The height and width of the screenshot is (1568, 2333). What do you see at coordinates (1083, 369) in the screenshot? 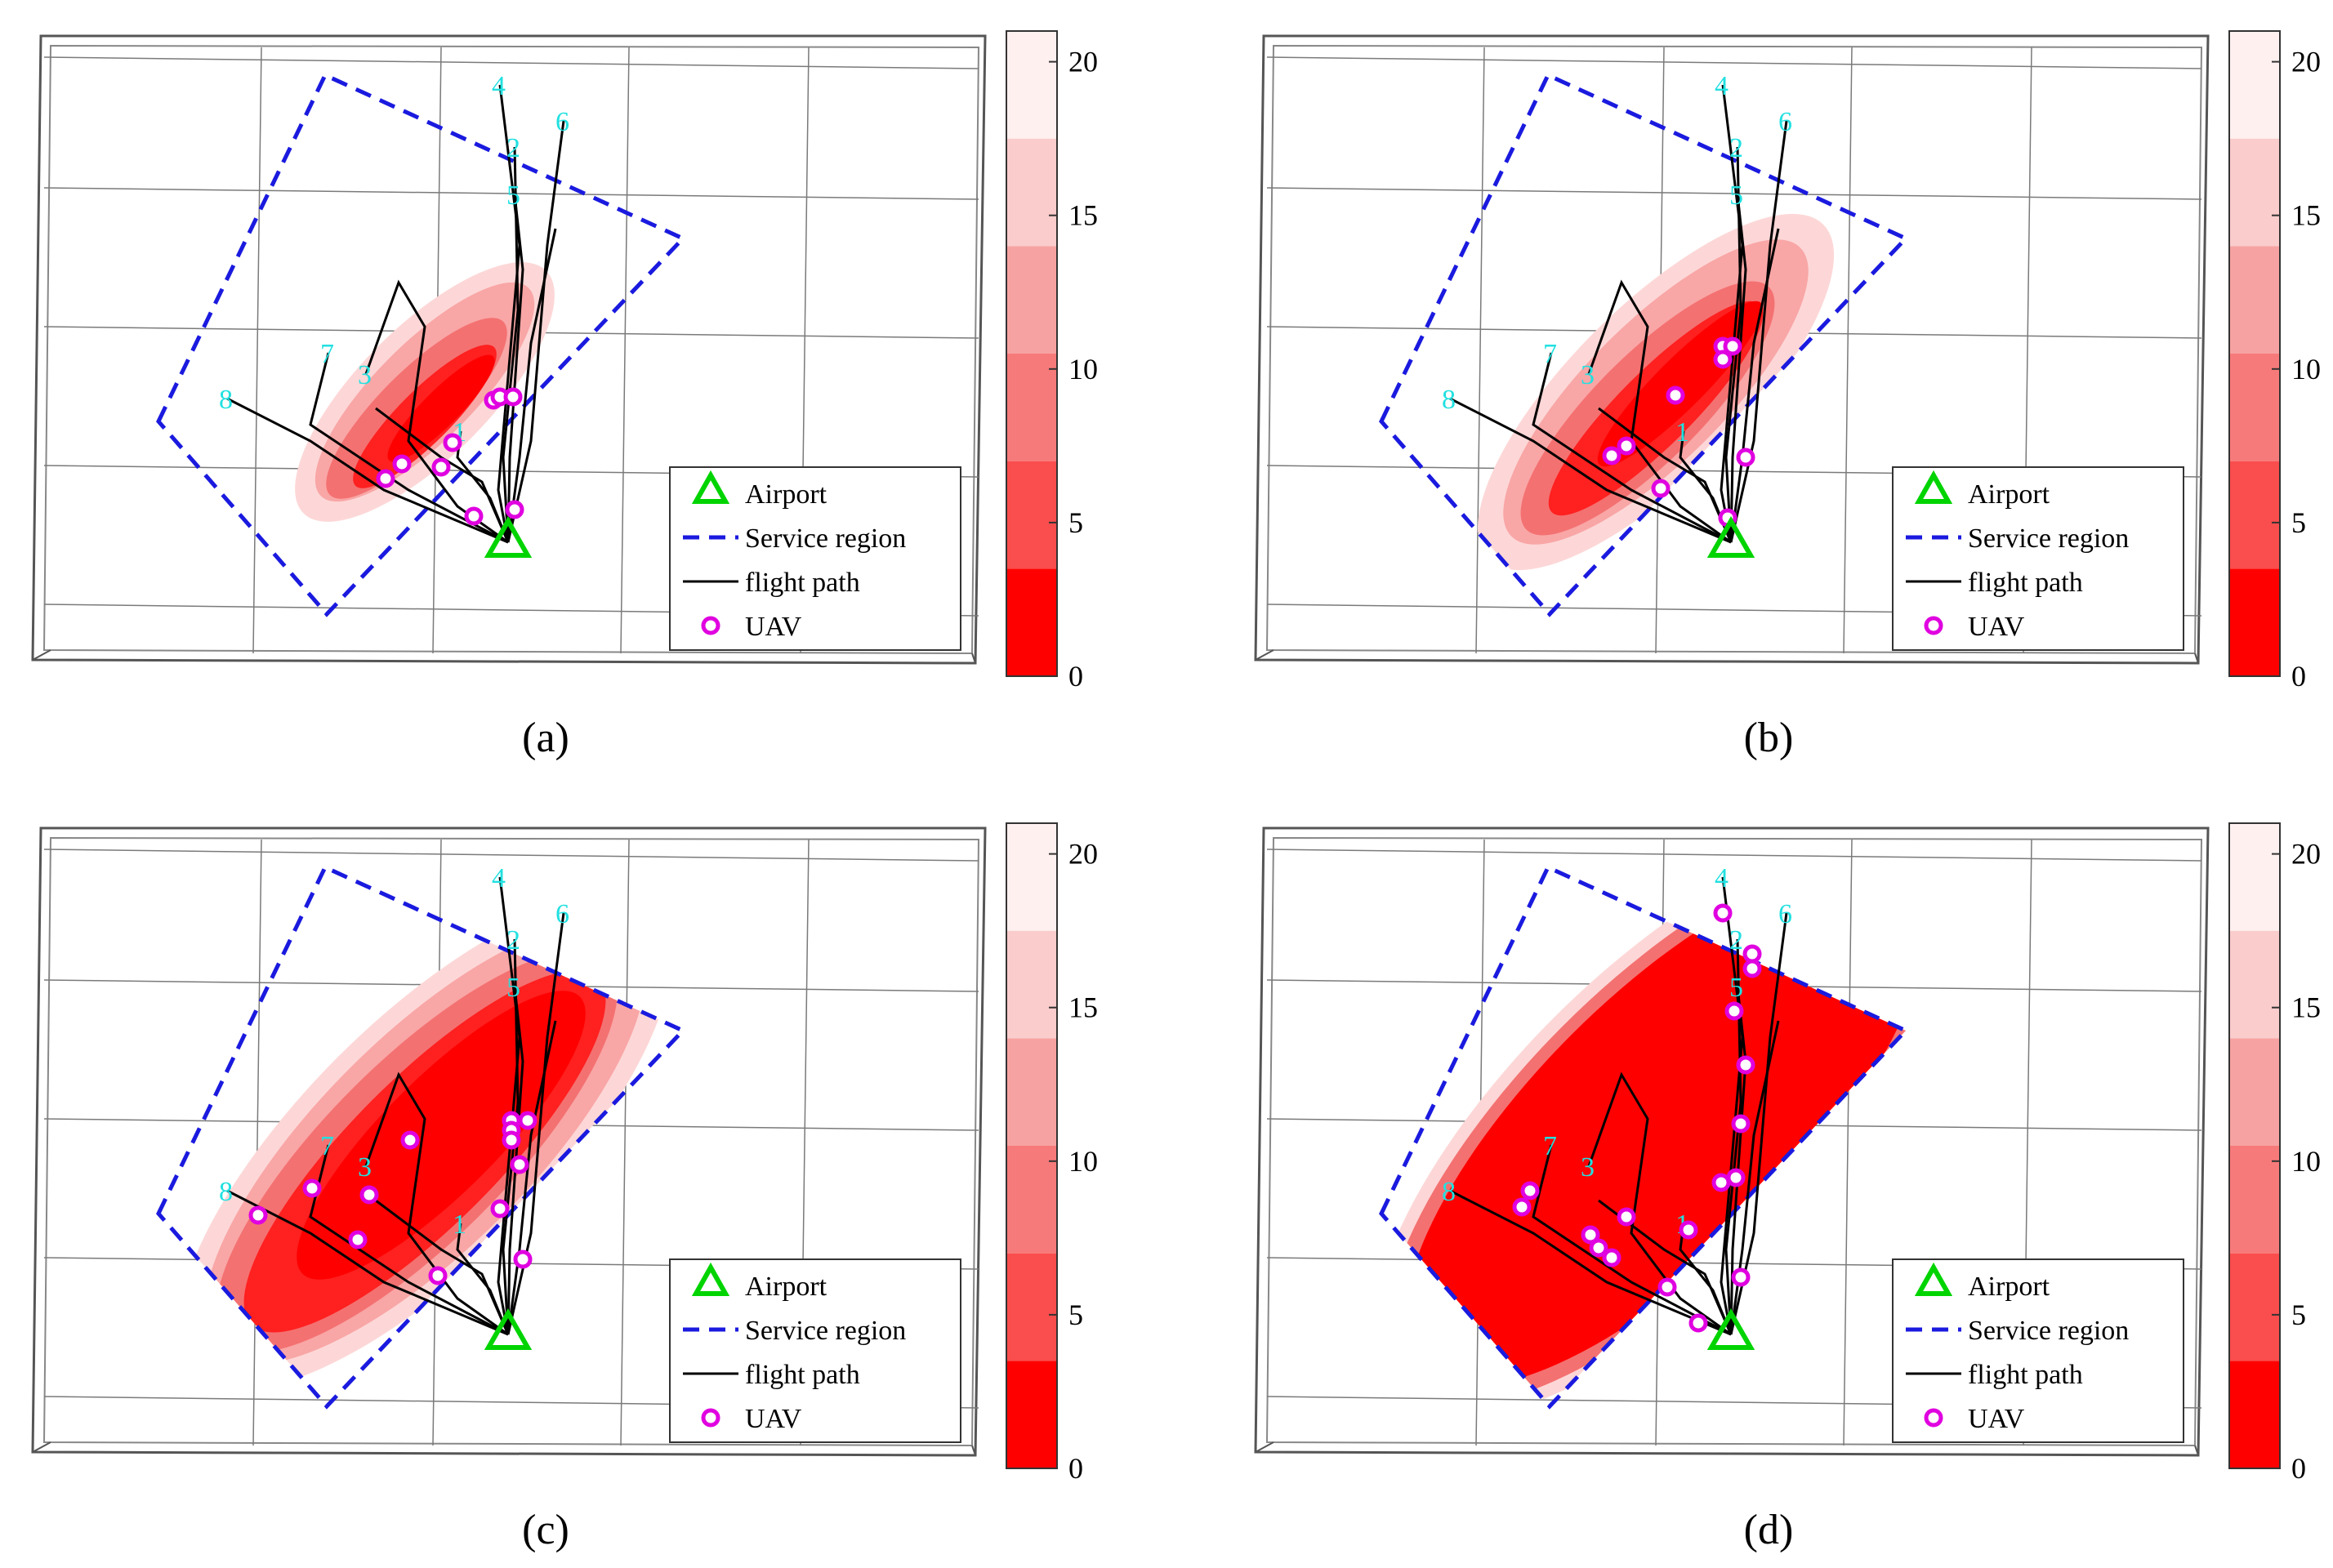
I see `colorbar-tick-label-10: 10` at bounding box center [1083, 369].